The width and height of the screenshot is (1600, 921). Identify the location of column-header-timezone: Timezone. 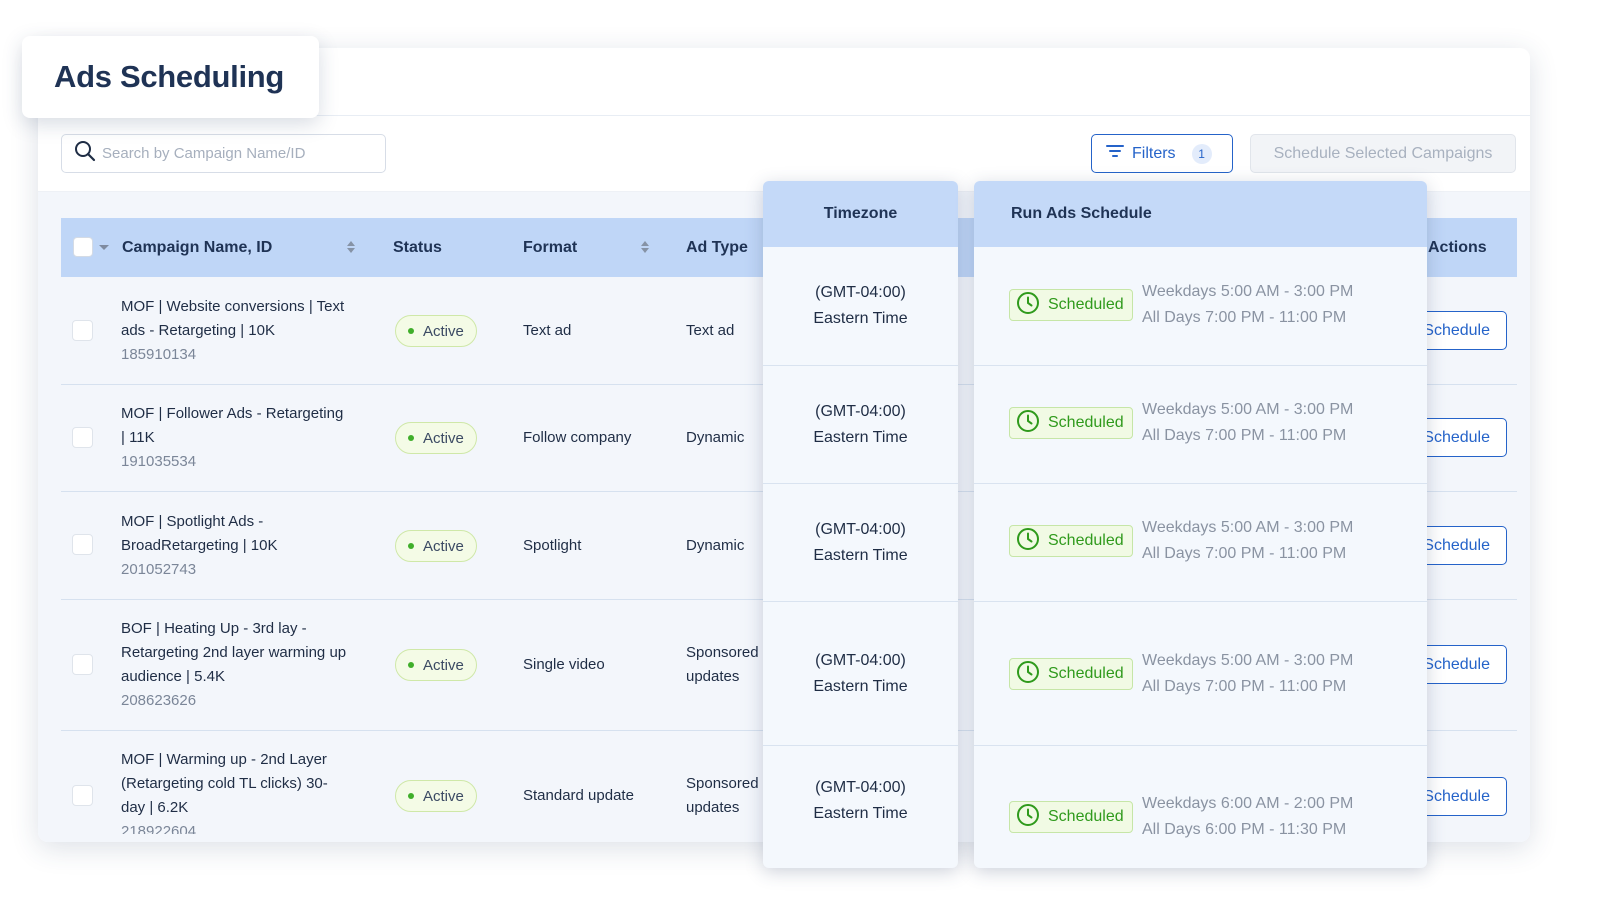
(860, 214).